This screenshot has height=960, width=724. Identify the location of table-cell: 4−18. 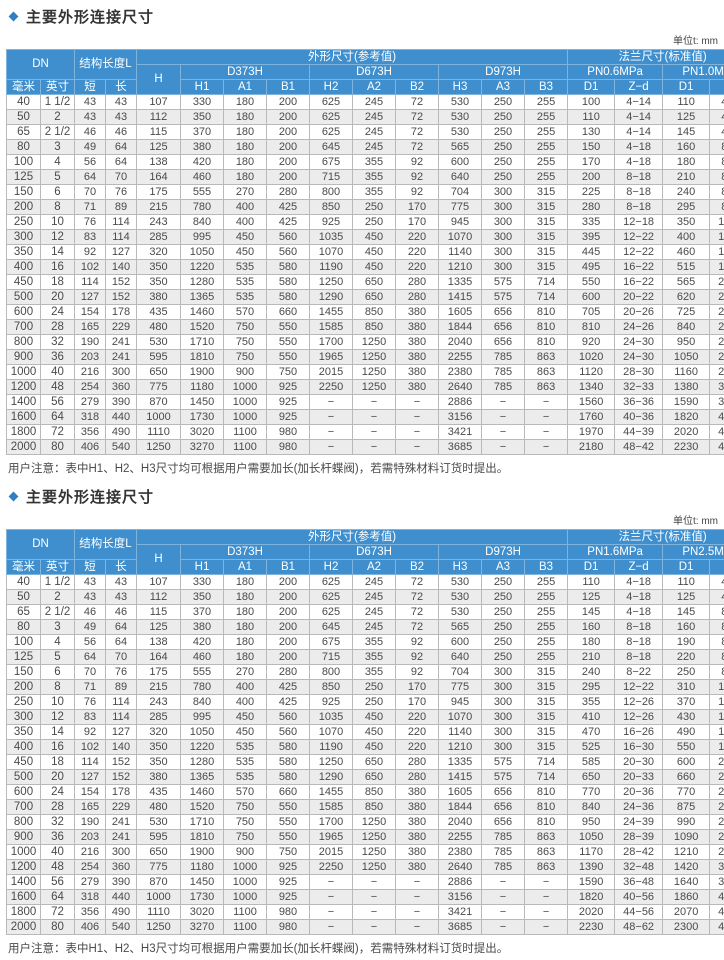
(717, 117).